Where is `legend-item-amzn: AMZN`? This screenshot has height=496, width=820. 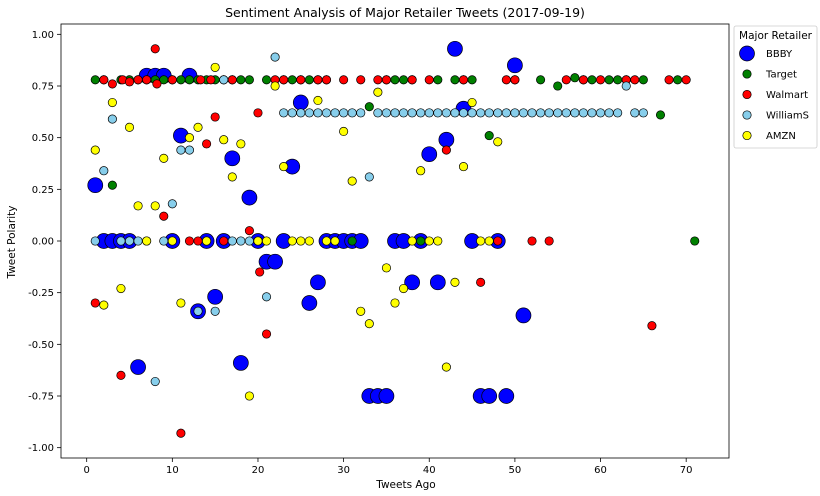 legend-item-amzn: AMZN is located at coordinates (769, 136).